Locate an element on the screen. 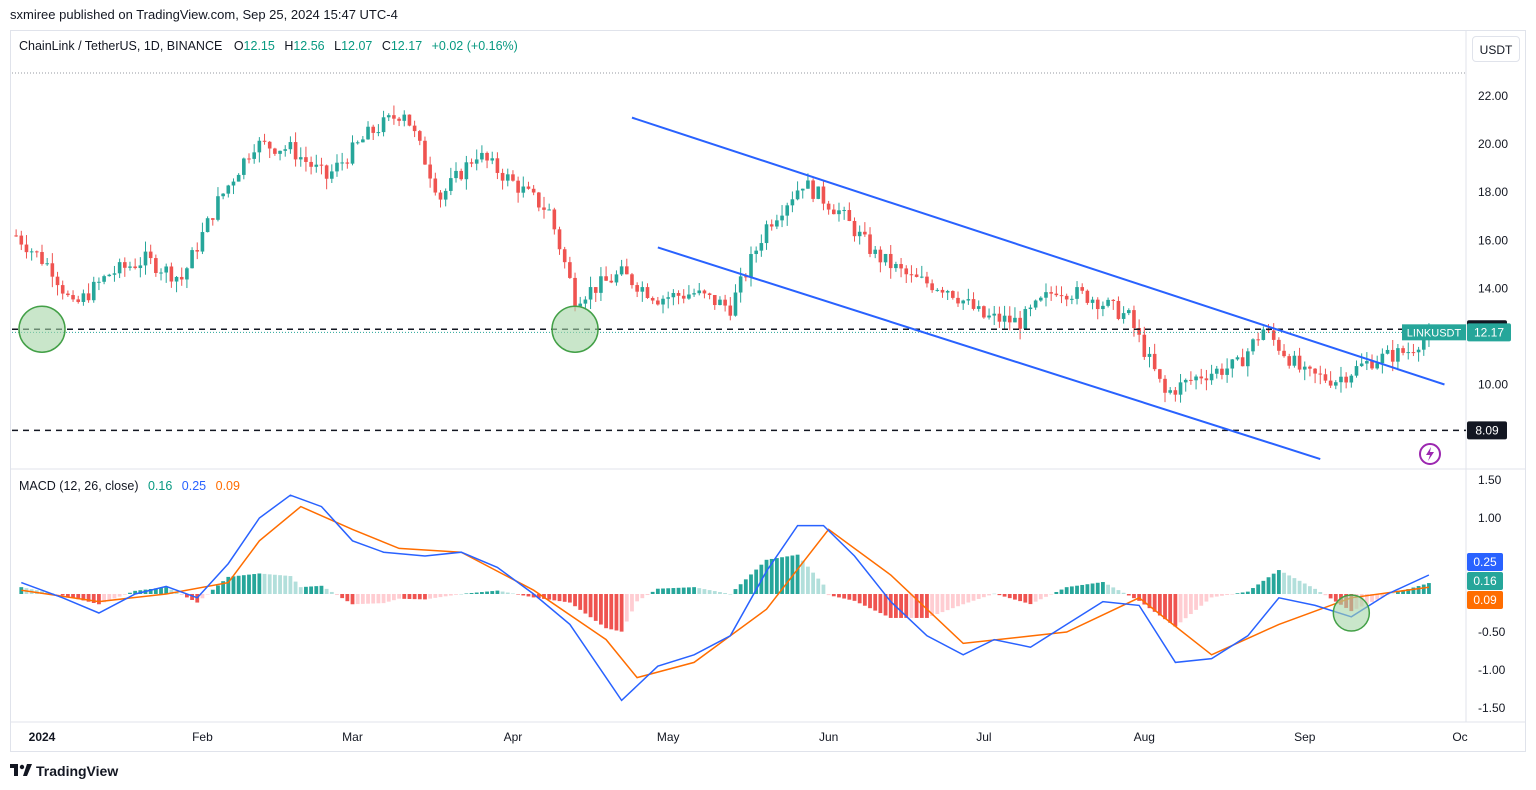  price-tag is located at coordinates (1489, 332).